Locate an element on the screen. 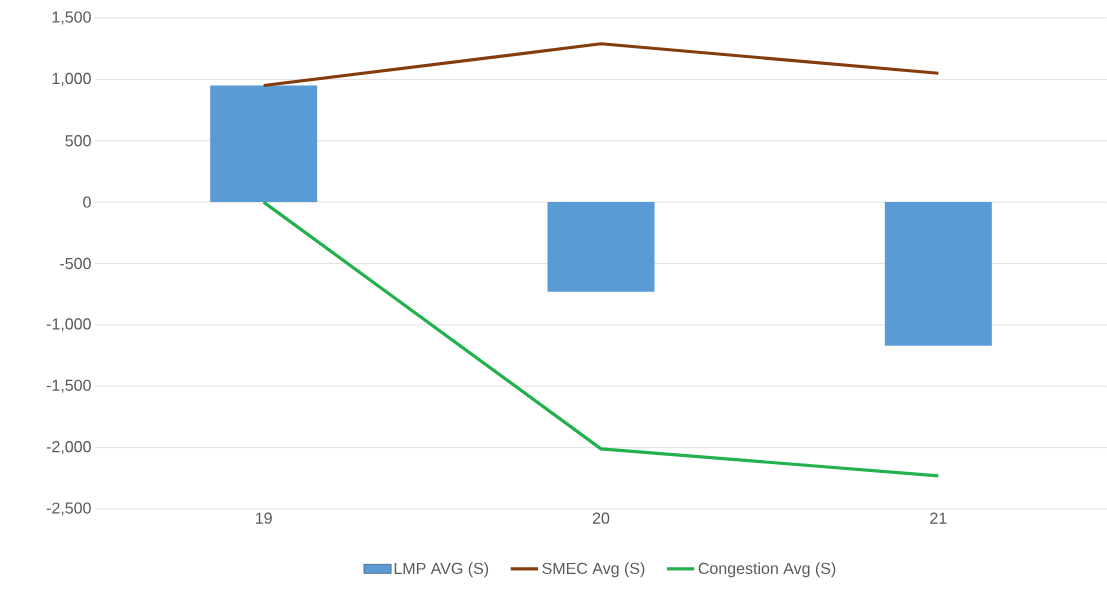 The height and width of the screenshot is (607, 1107). y-tick-label: 500 is located at coordinates (78, 141).